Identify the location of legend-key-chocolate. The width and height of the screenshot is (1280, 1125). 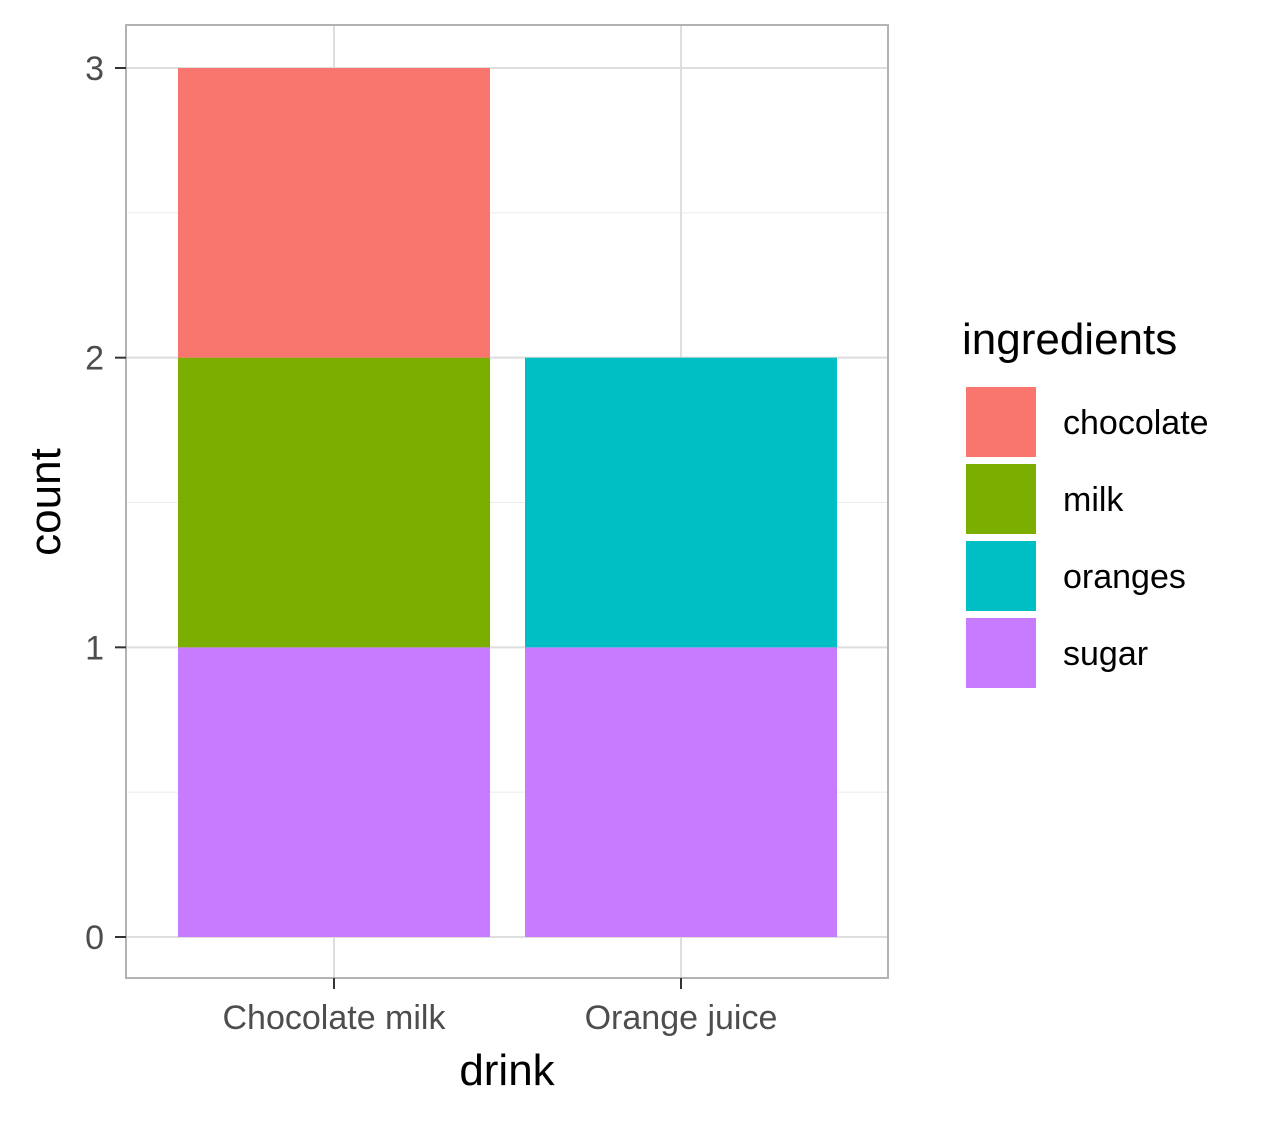
(1001, 422).